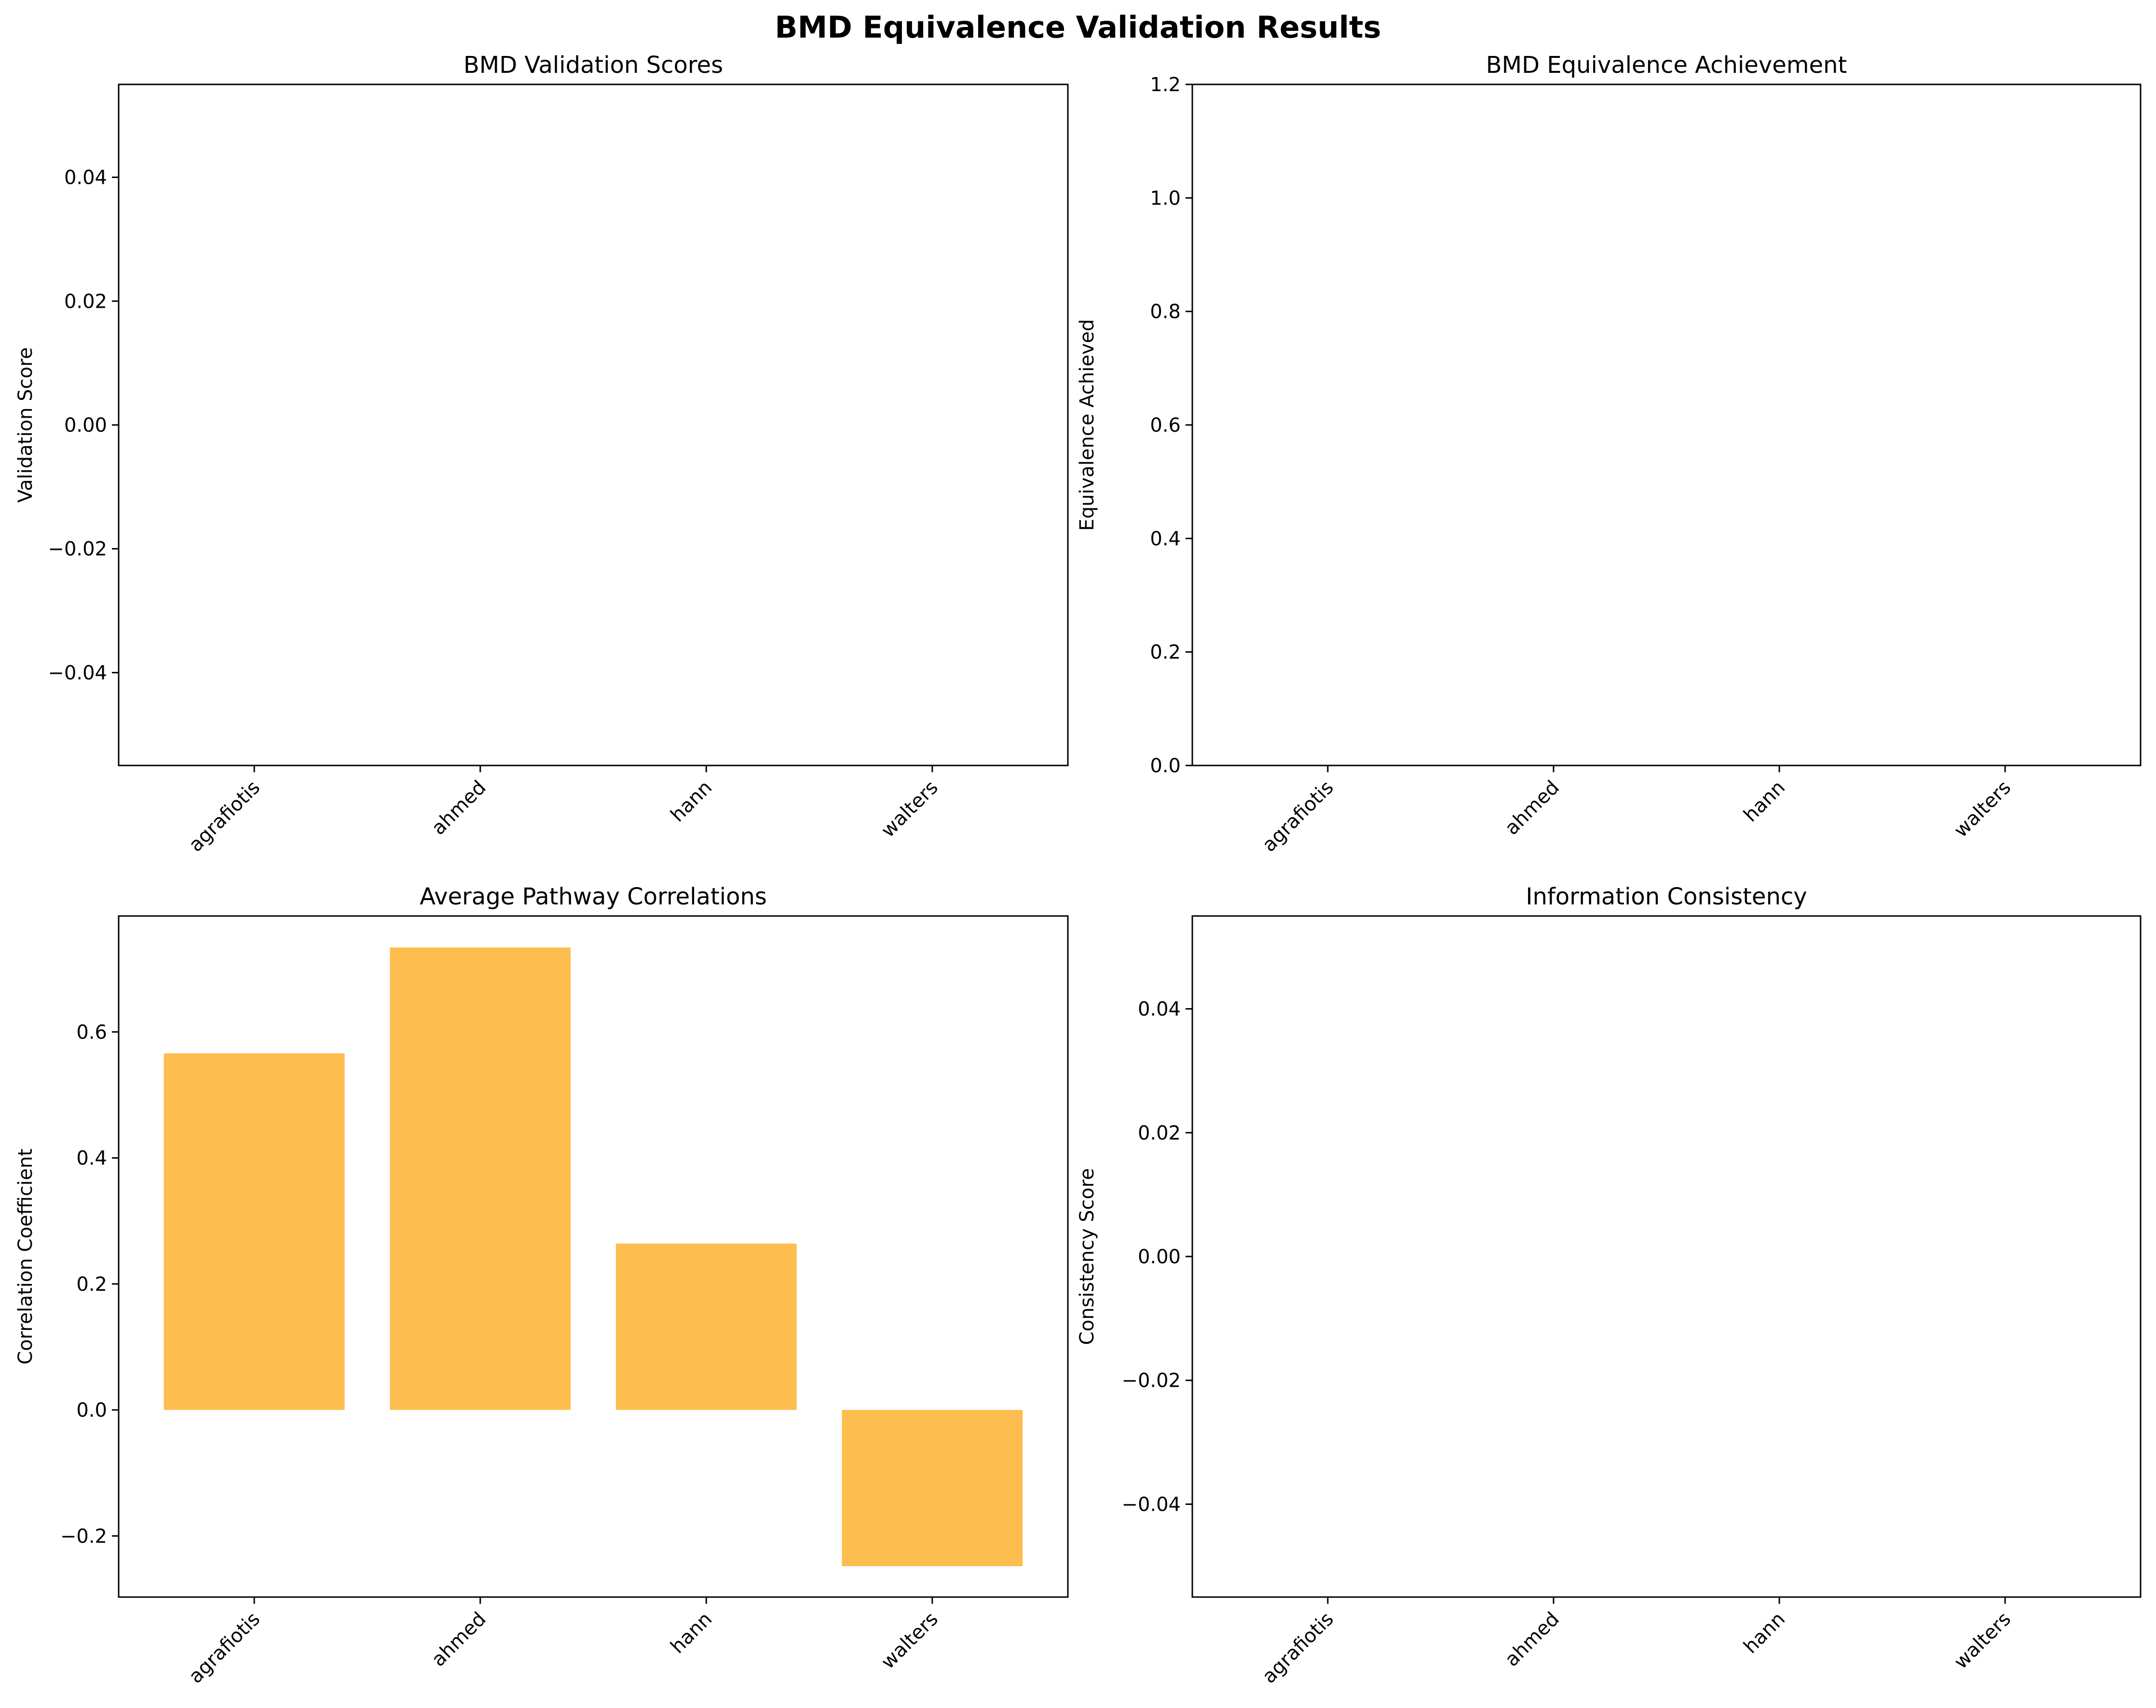 Image resolution: width=2156 pixels, height=1708 pixels. What do you see at coordinates (1078, 27) in the screenshot?
I see `figure-title: BMD Equivalence Validation Results` at bounding box center [1078, 27].